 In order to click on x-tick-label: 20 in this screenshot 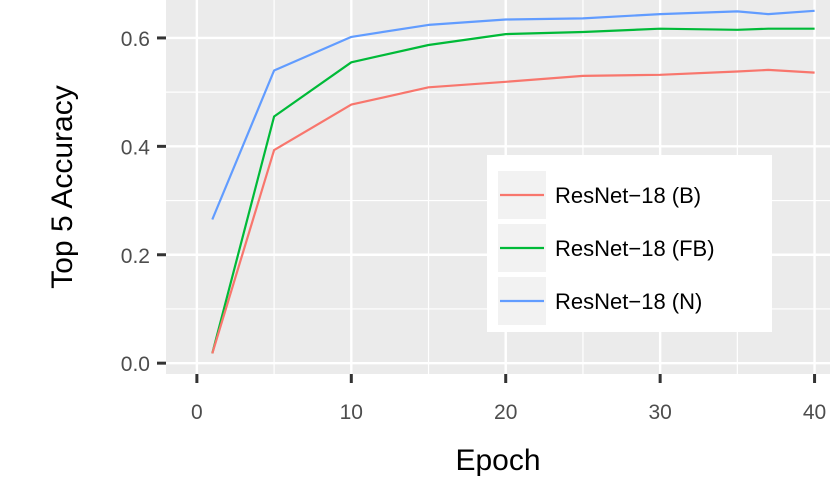, I will do `click(505, 412)`.